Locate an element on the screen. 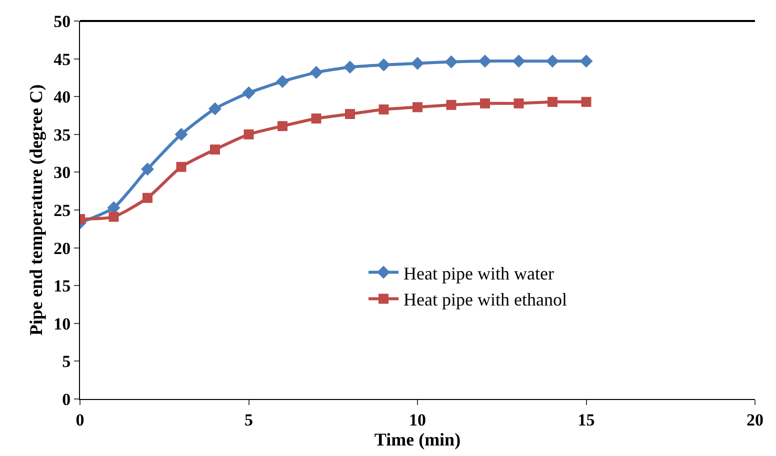 The height and width of the screenshot is (456, 776). x-tick-label: 20 is located at coordinates (755, 420).